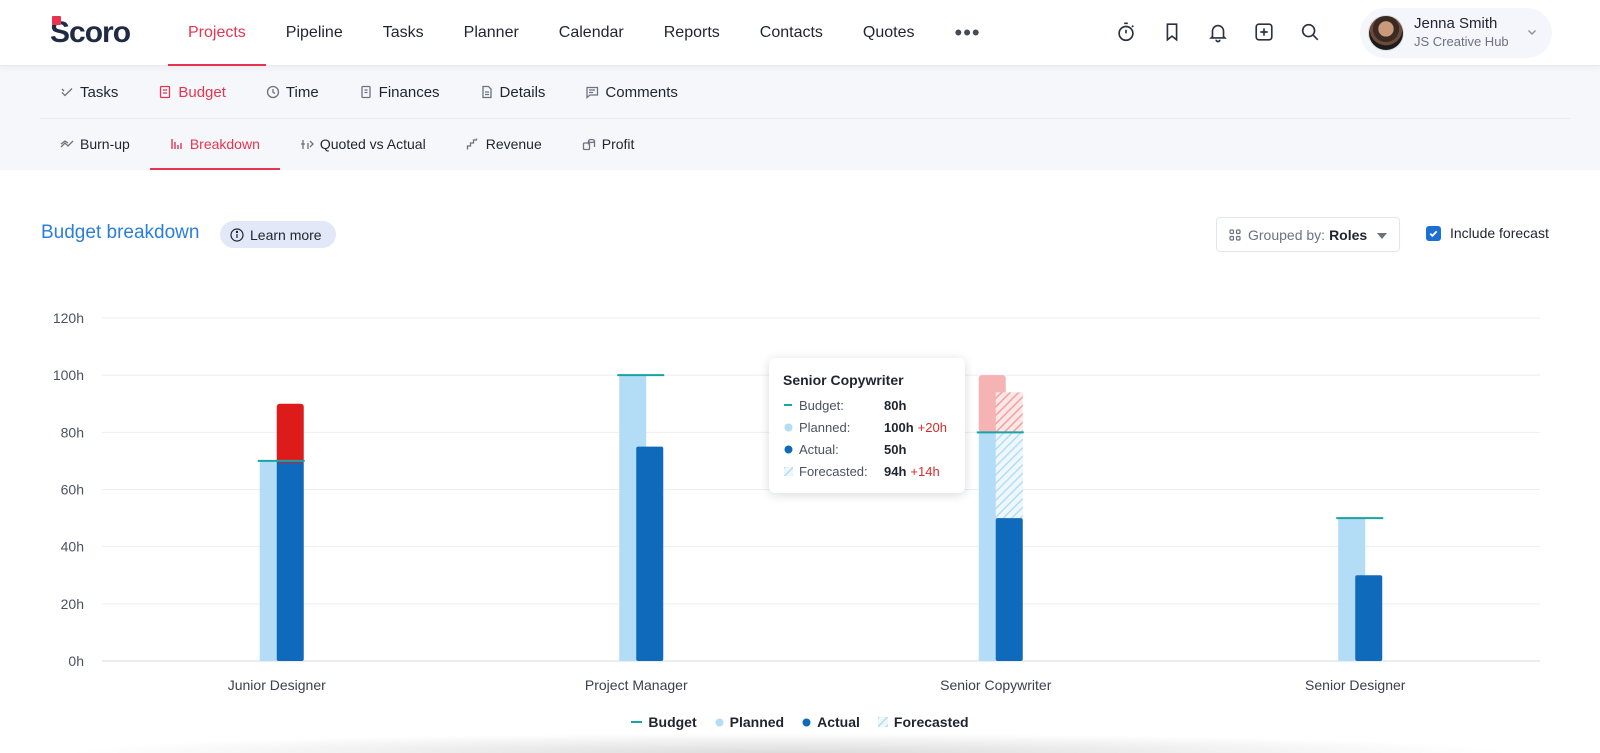  What do you see at coordinates (967, 32) in the screenshot?
I see `nav-more-button: •••` at bounding box center [967, 32].